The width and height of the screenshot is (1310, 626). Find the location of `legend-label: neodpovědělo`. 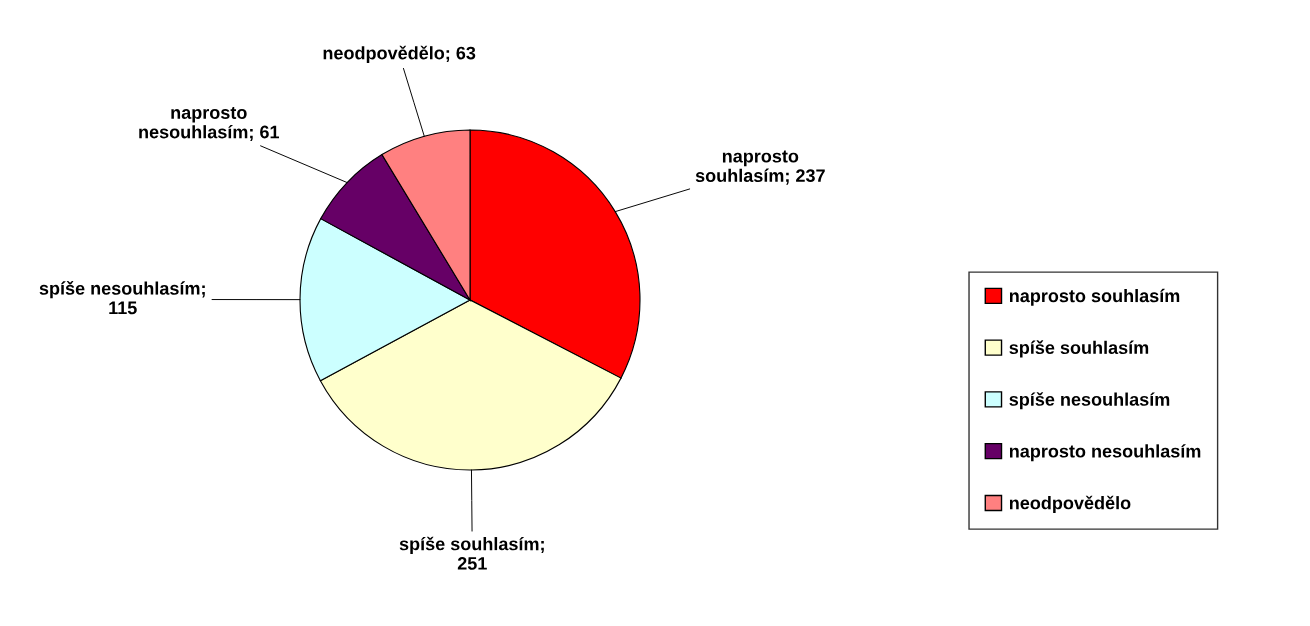

legend-label: neodpovědělo is located at coordinates (1070, 504).